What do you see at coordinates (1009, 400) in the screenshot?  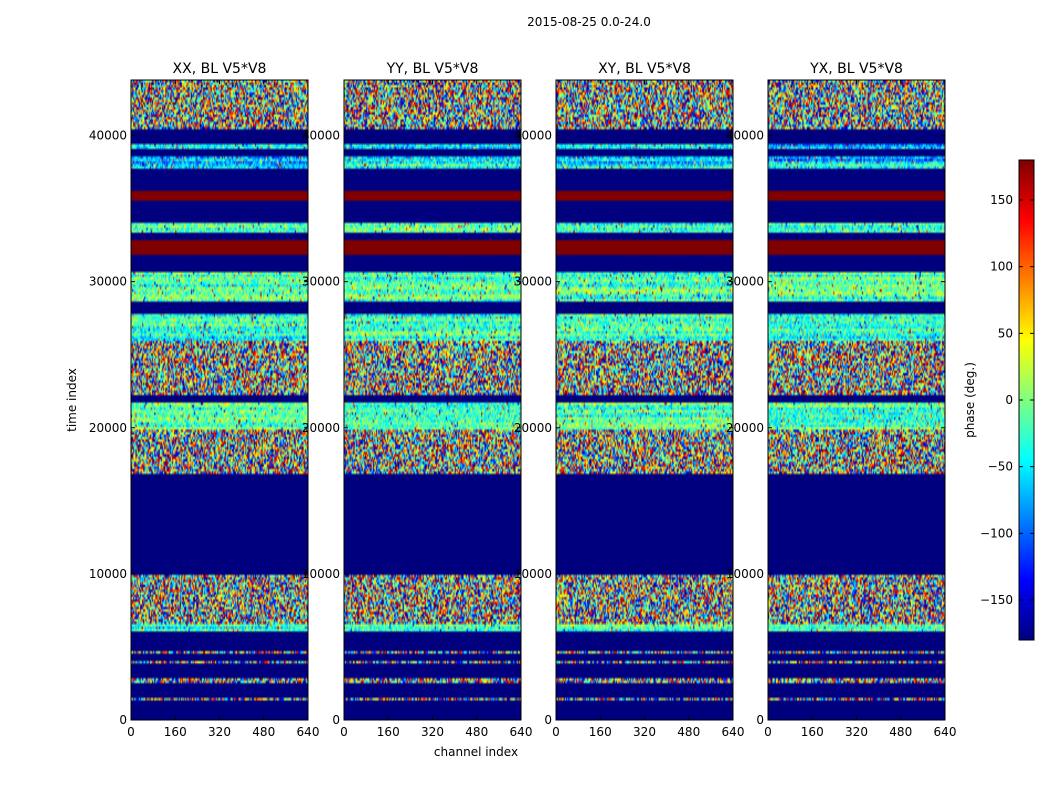 I see `colorbar-tick-label: 0` at bounding box center [1009, 400].